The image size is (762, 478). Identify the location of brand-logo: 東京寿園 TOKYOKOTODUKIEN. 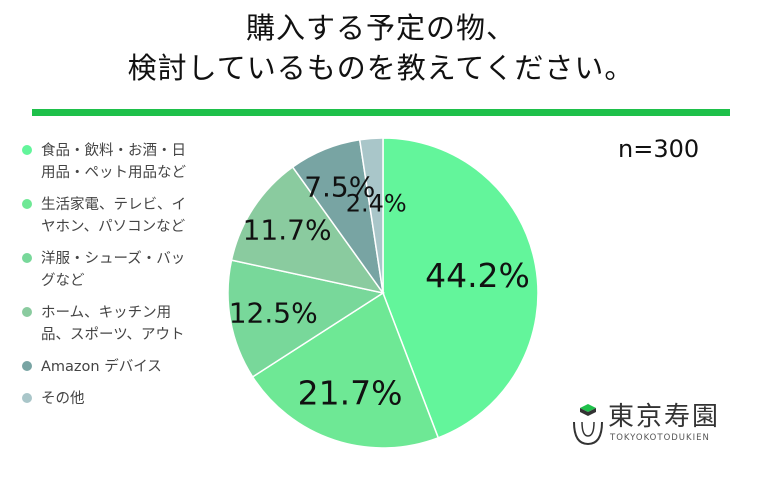
(655, 426).